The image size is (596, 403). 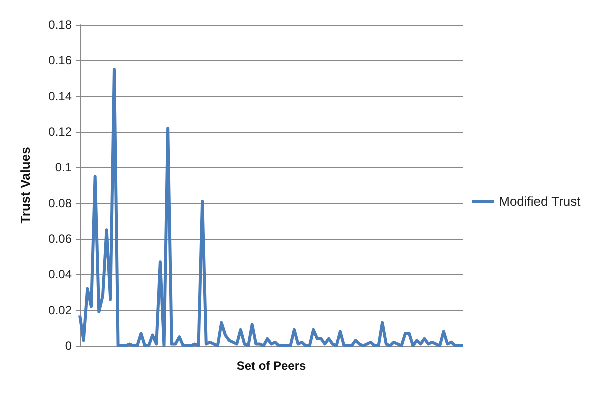 I want to click on y-tick-label: 0.14, so click(x=60, y=96).